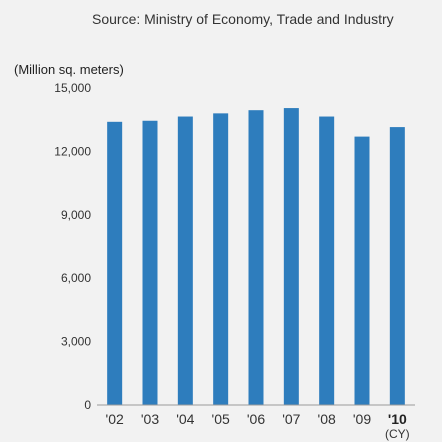  I want to click on x-tick-label: '06, so click(256, 419).